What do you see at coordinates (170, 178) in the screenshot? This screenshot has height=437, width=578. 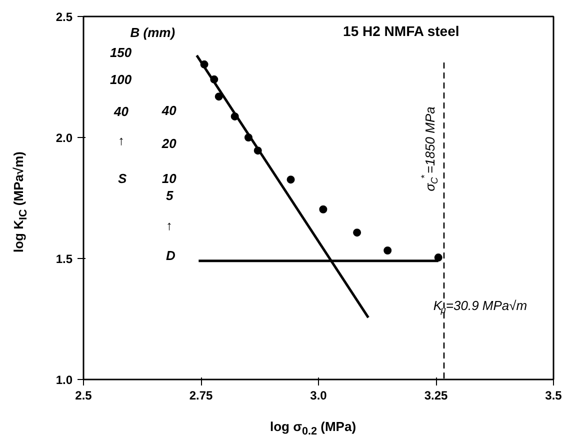 I see `annotation: 10` at bounding box center [170, 178].